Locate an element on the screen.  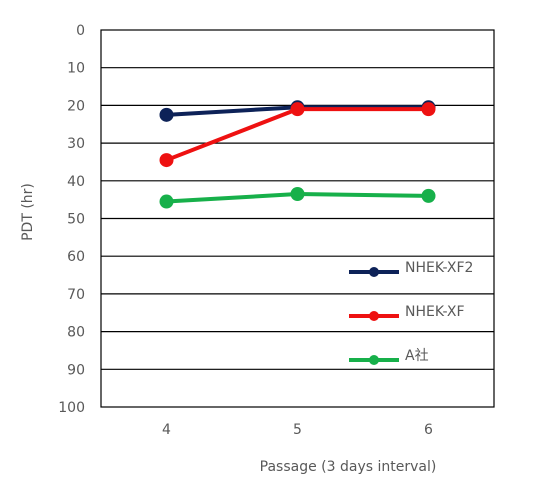
legend-label: NHEK-XF is located at coordinates (435, 312).